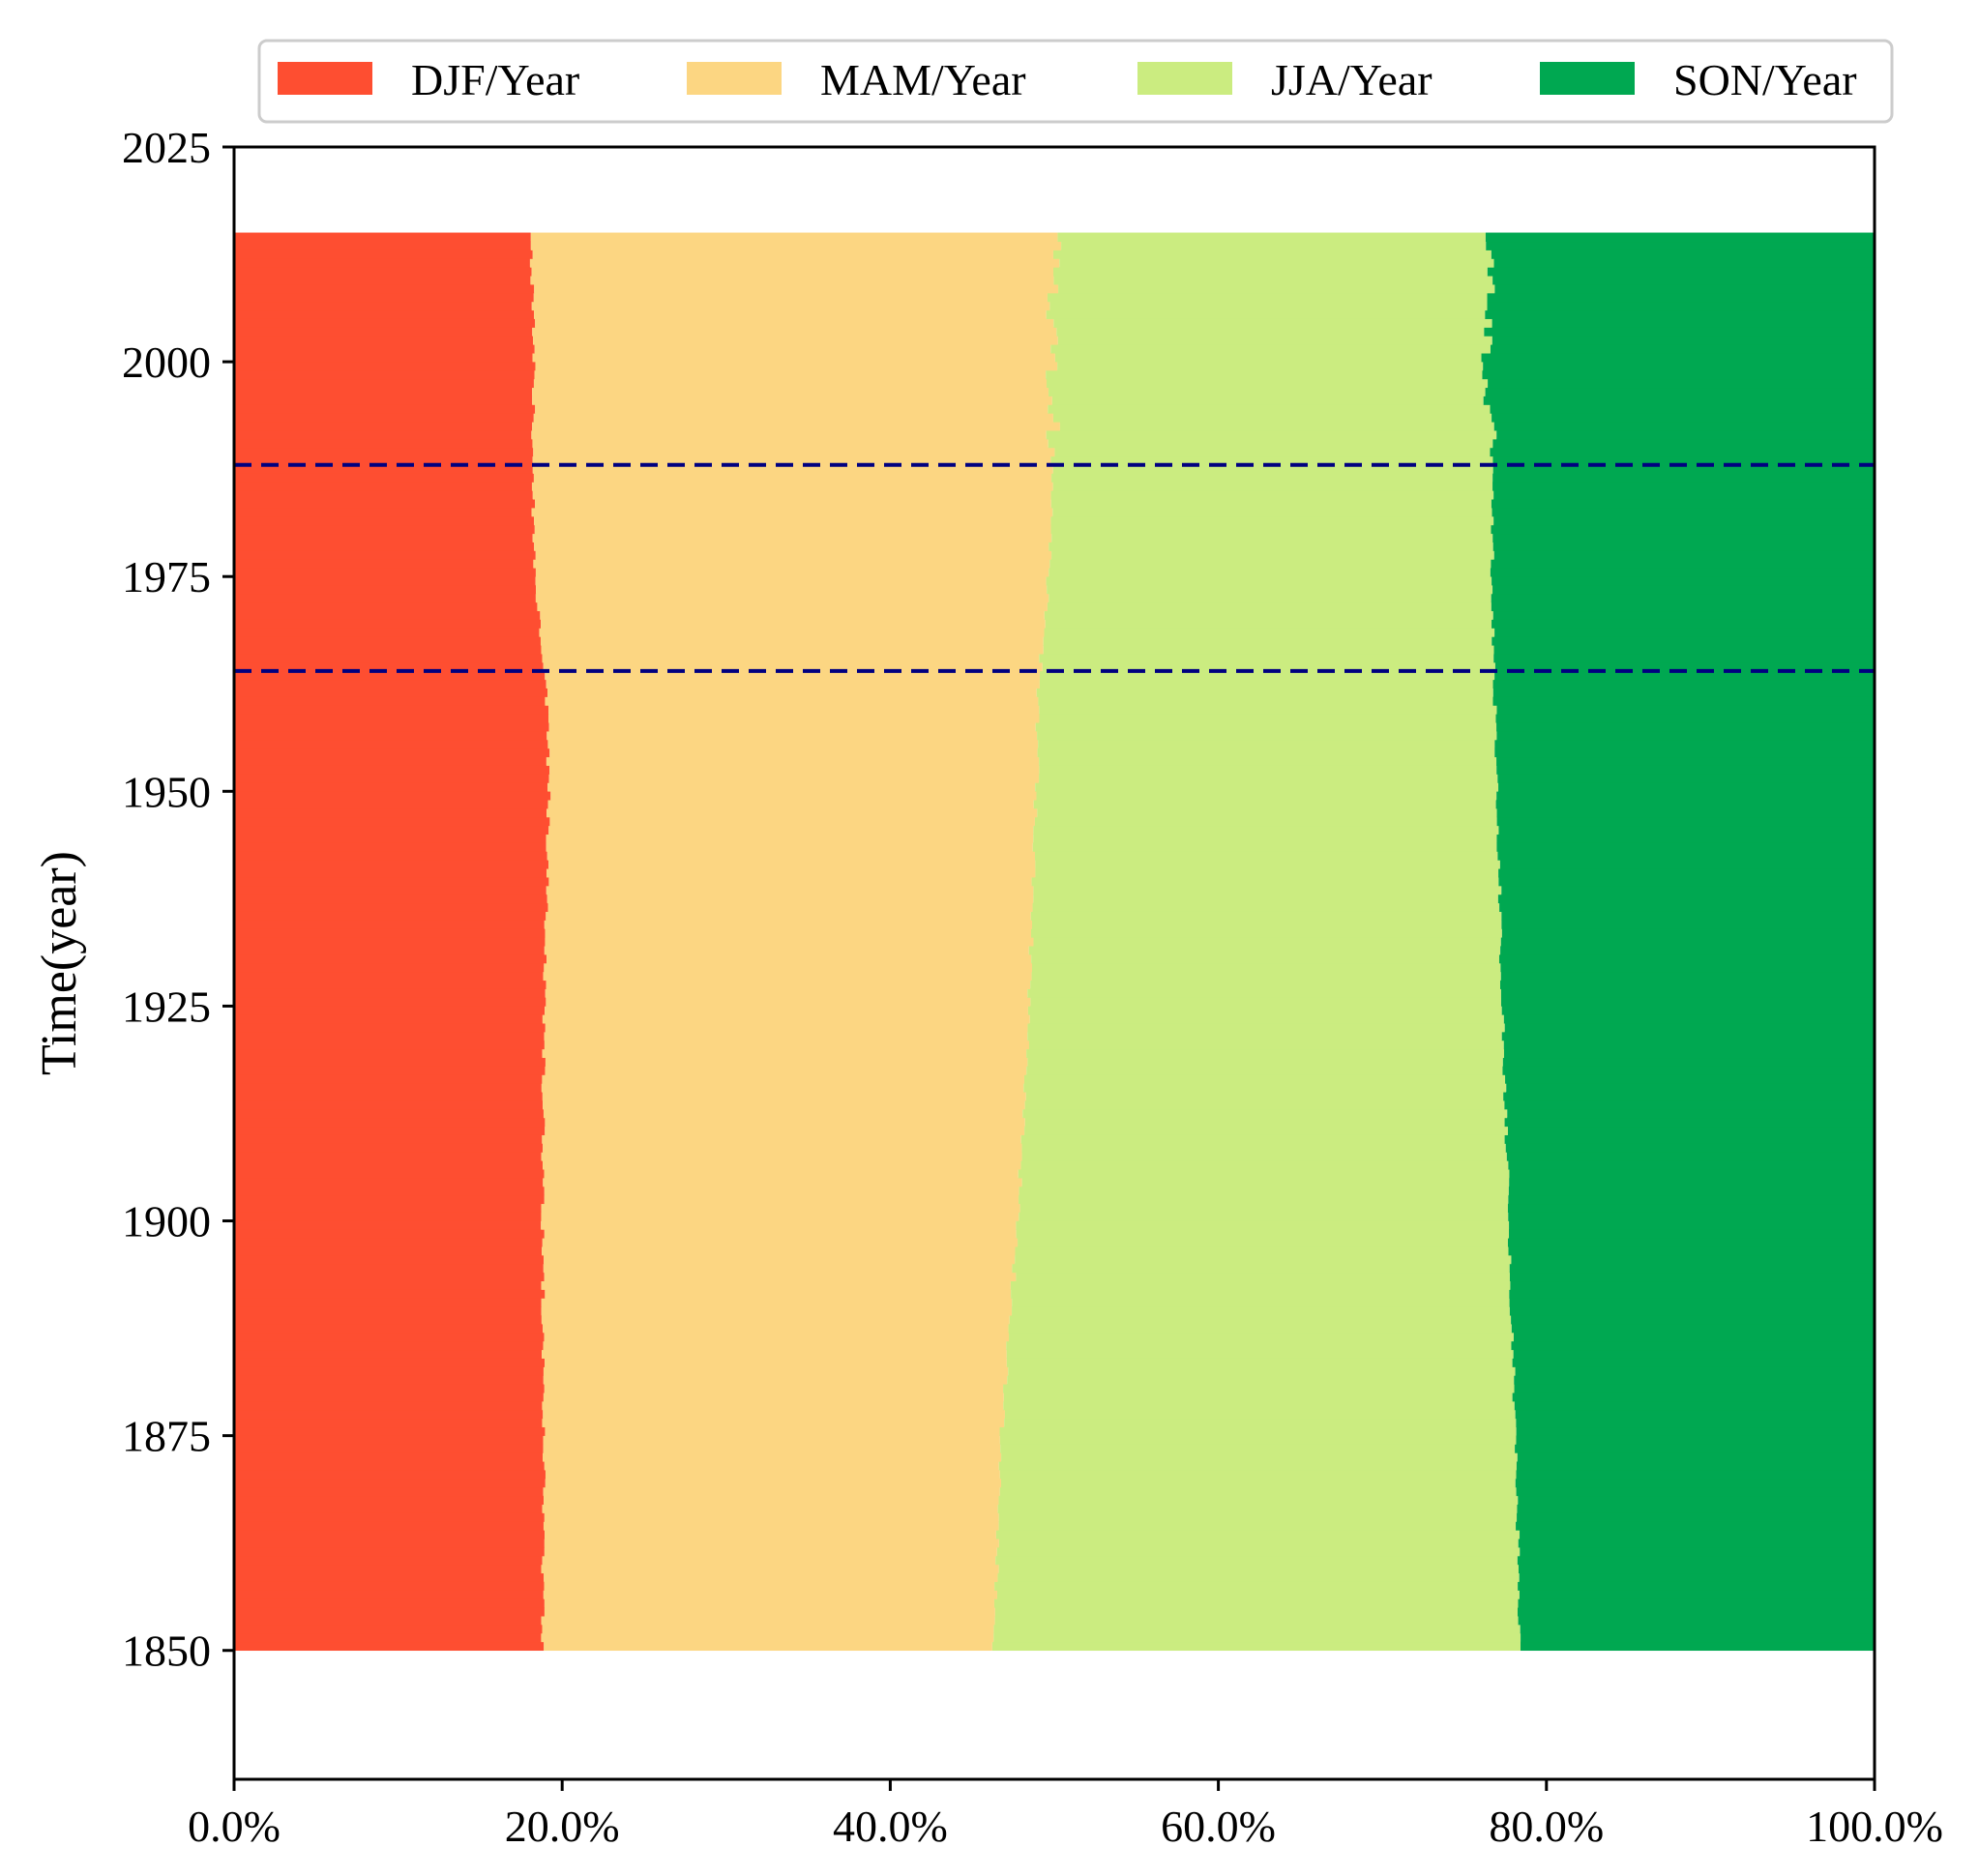 The width and height of the screenshot is (1979, 1876). What do you see at coordinates (1686, 726) in the screenshot?
I see `bar-son-1957` at bounding box center [1686, 726].